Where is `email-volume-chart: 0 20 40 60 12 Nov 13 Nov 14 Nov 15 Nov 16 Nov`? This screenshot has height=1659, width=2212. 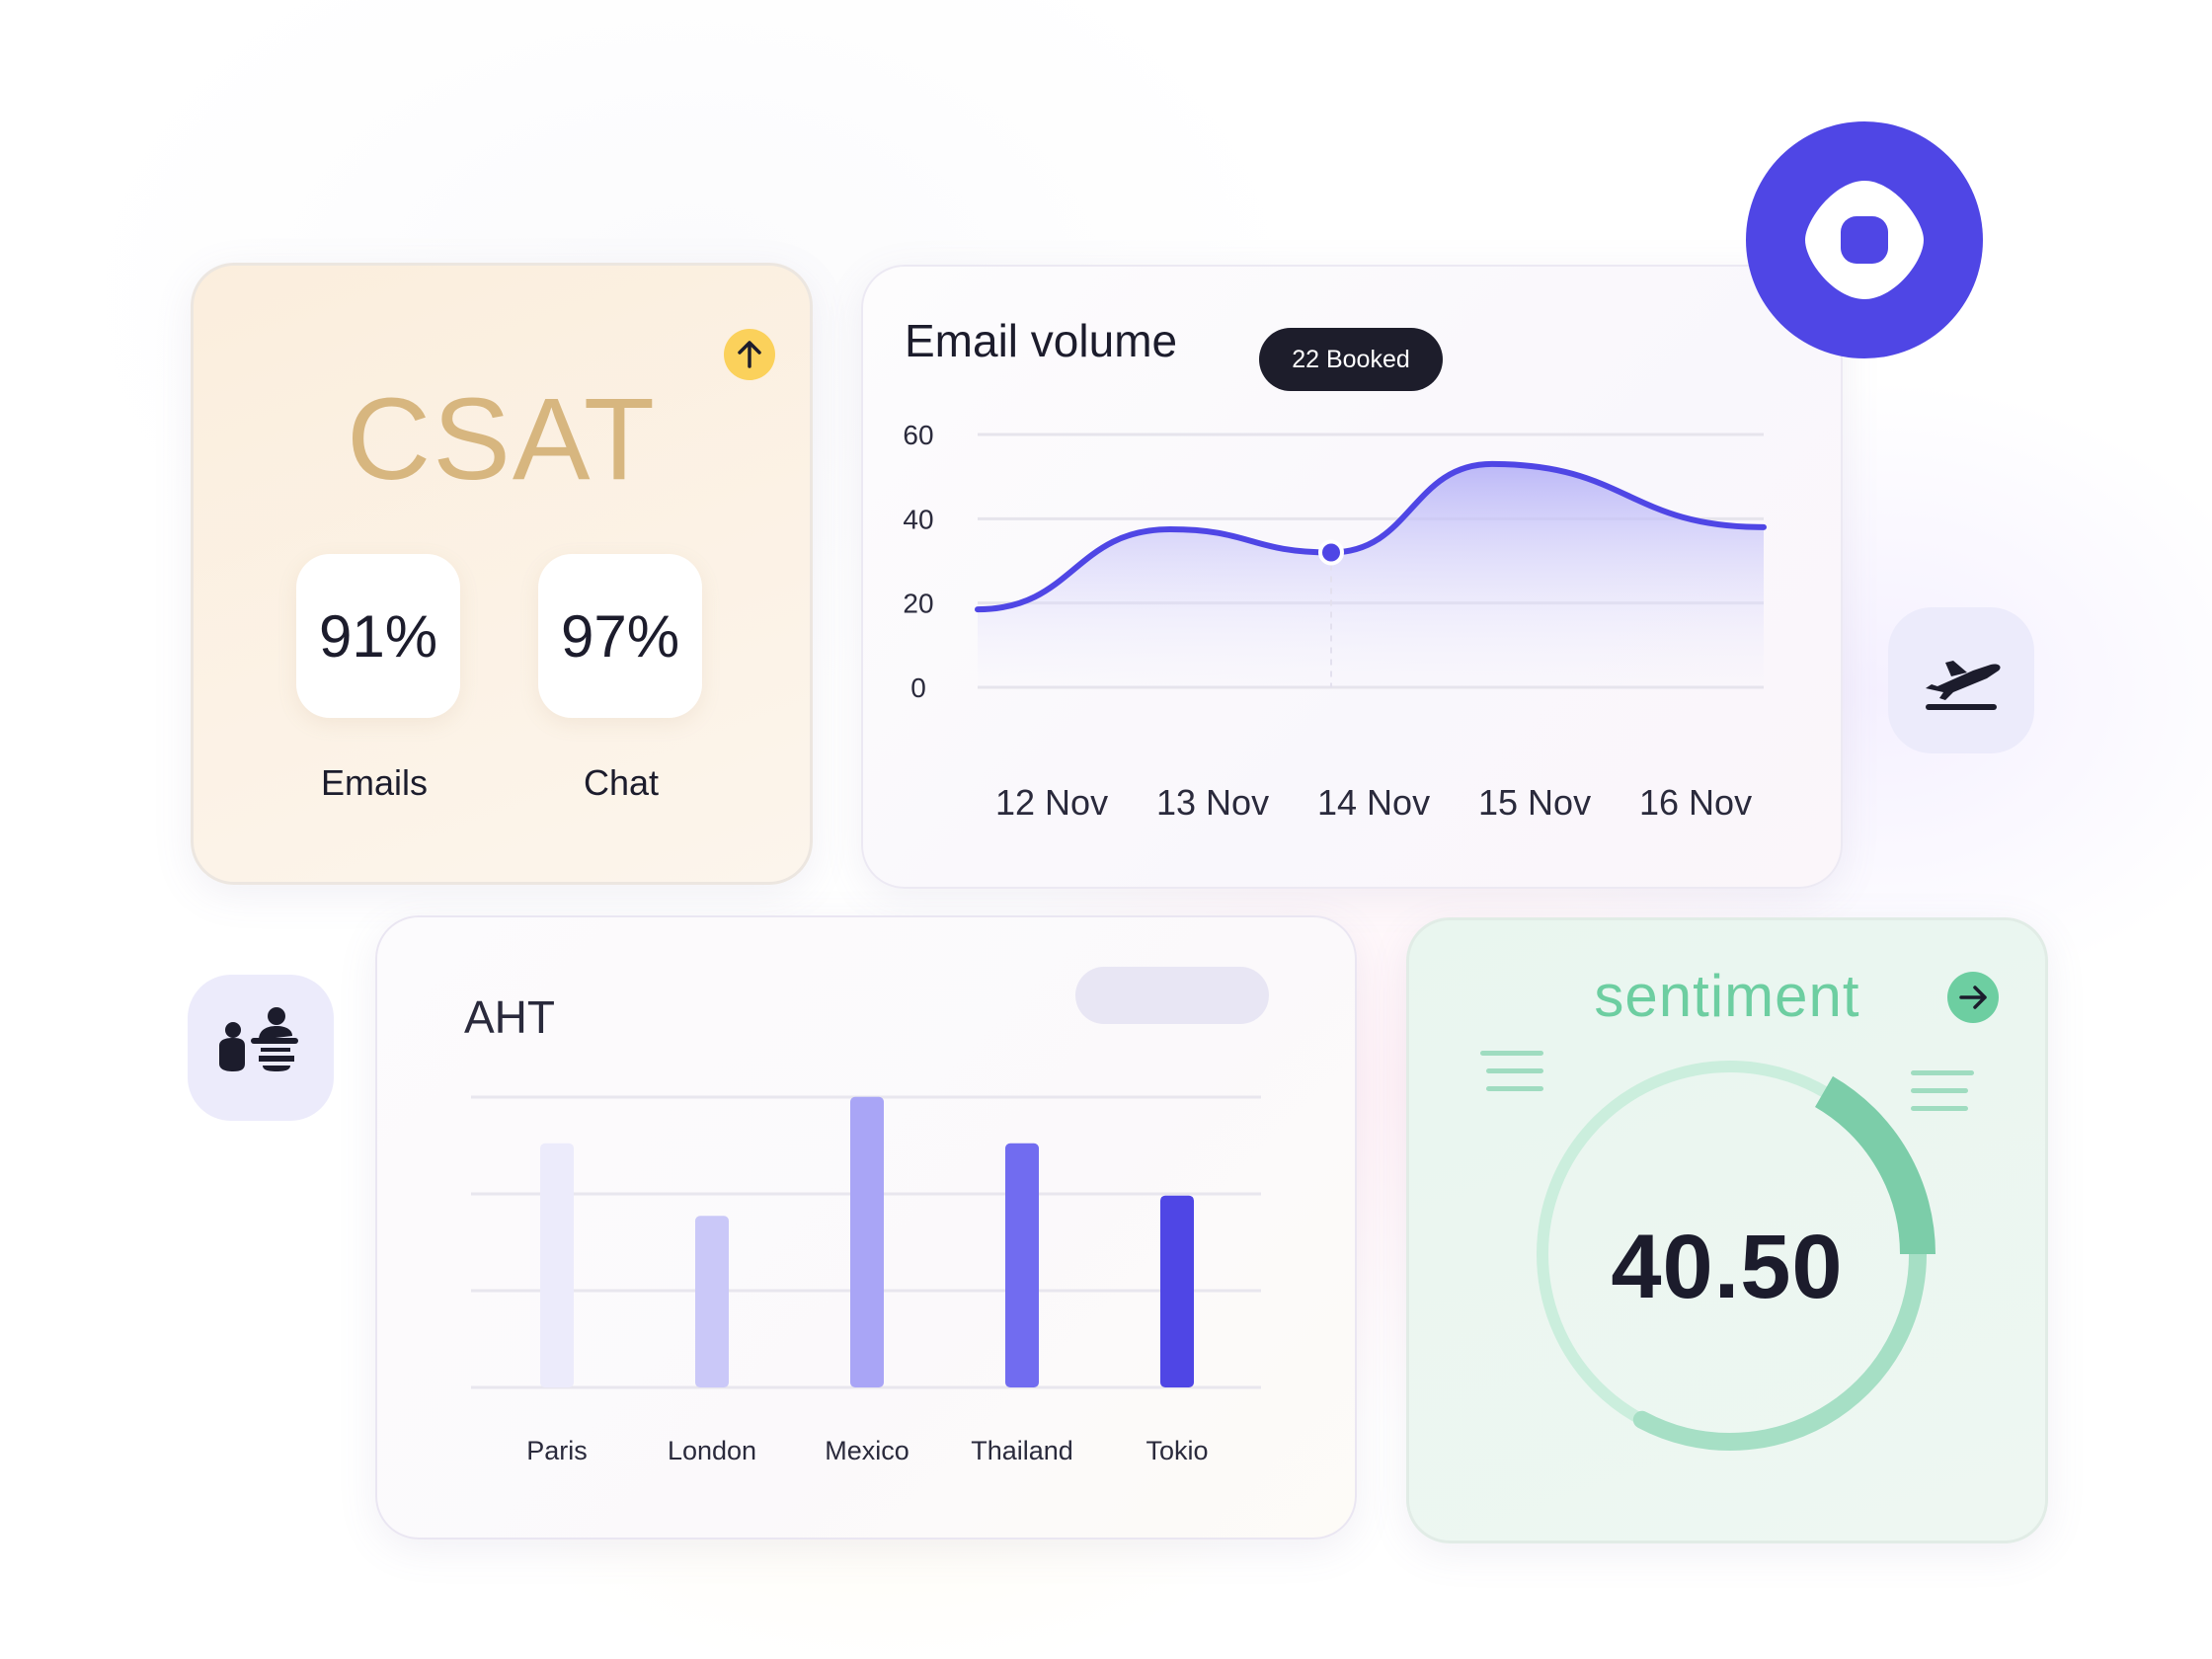 email-volume-chart: 0 20 40 60 12 Nov 13 Nov 14 Nov 15 Nov 16 Nov is located at coordinates (1335, 621).